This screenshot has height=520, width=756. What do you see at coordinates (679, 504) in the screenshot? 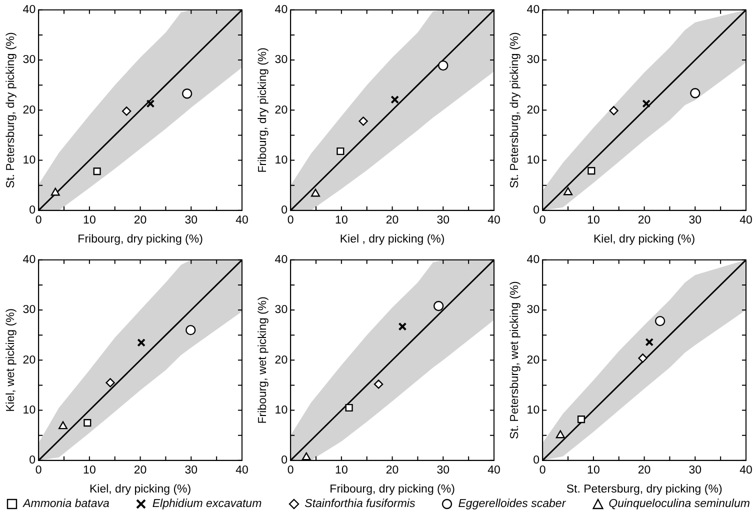
I see `legend-label: Quinqueloculina seminulum` at bounding box center [679, 504].